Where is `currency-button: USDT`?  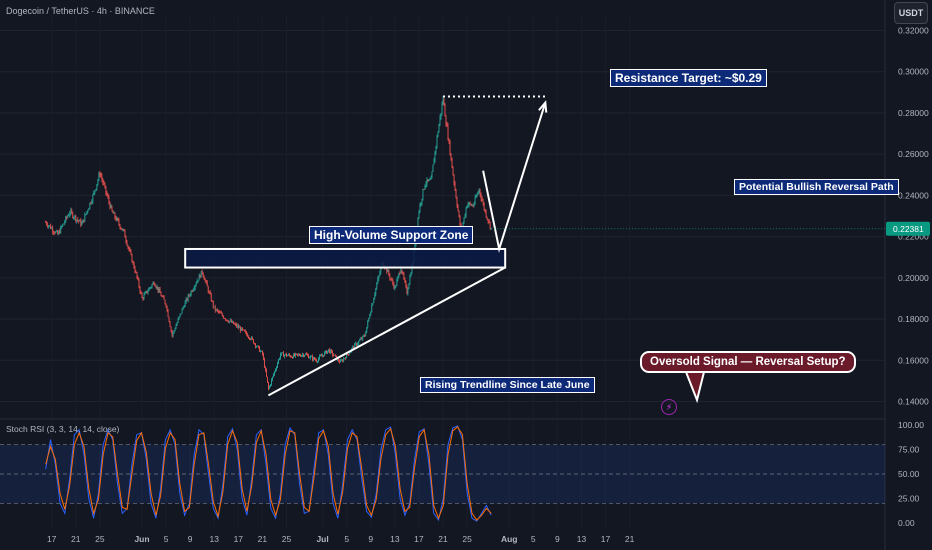 currency-button: USDT is located at coordinates (911, 13).